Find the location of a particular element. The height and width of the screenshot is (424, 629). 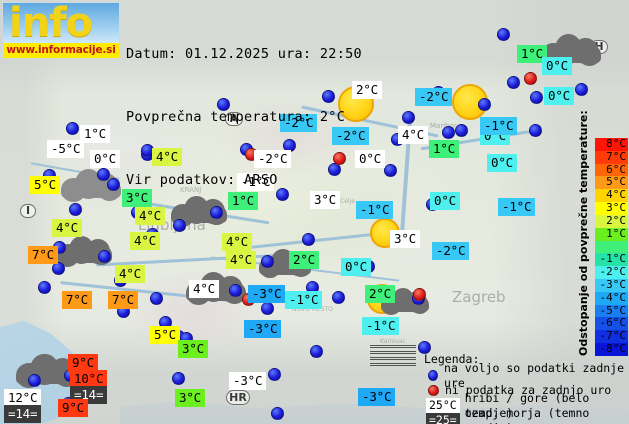

legend-item-label: hribi / gore (belo ozadje) is located at coordinates (527, 405).